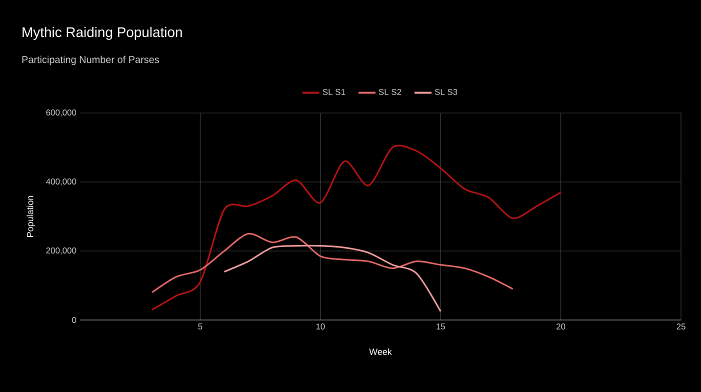 This screenshot has height=392, width=701. Describe the element at coordinates (74, 320) in the screenshot. I see `y-tick-label: 0` at that location.